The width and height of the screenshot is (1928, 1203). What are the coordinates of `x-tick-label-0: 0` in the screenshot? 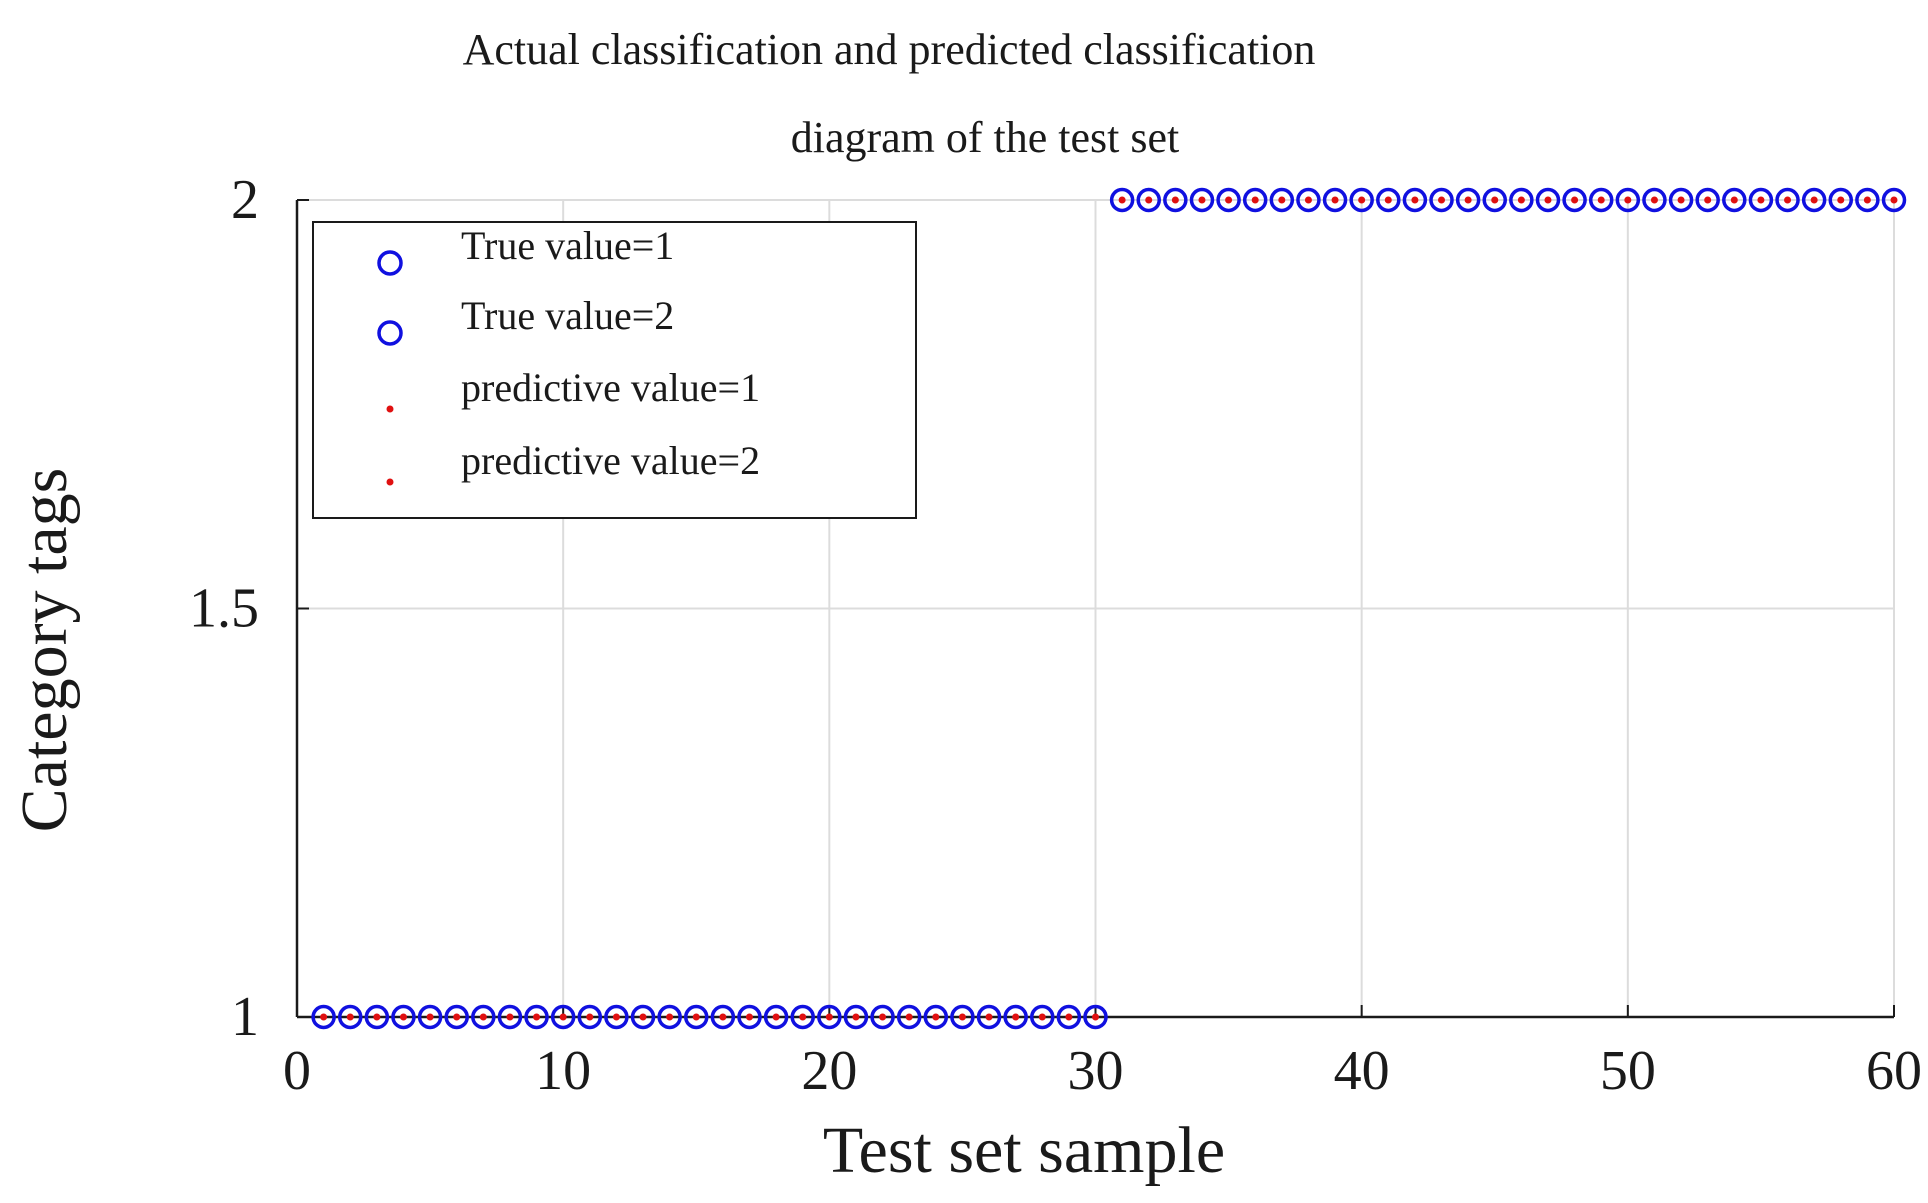 It's located at (297, 1071).